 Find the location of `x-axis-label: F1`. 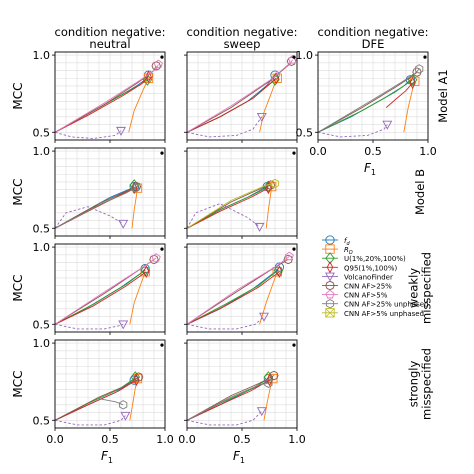

x-axis-label: F1 is located at coordinates (107, 457).